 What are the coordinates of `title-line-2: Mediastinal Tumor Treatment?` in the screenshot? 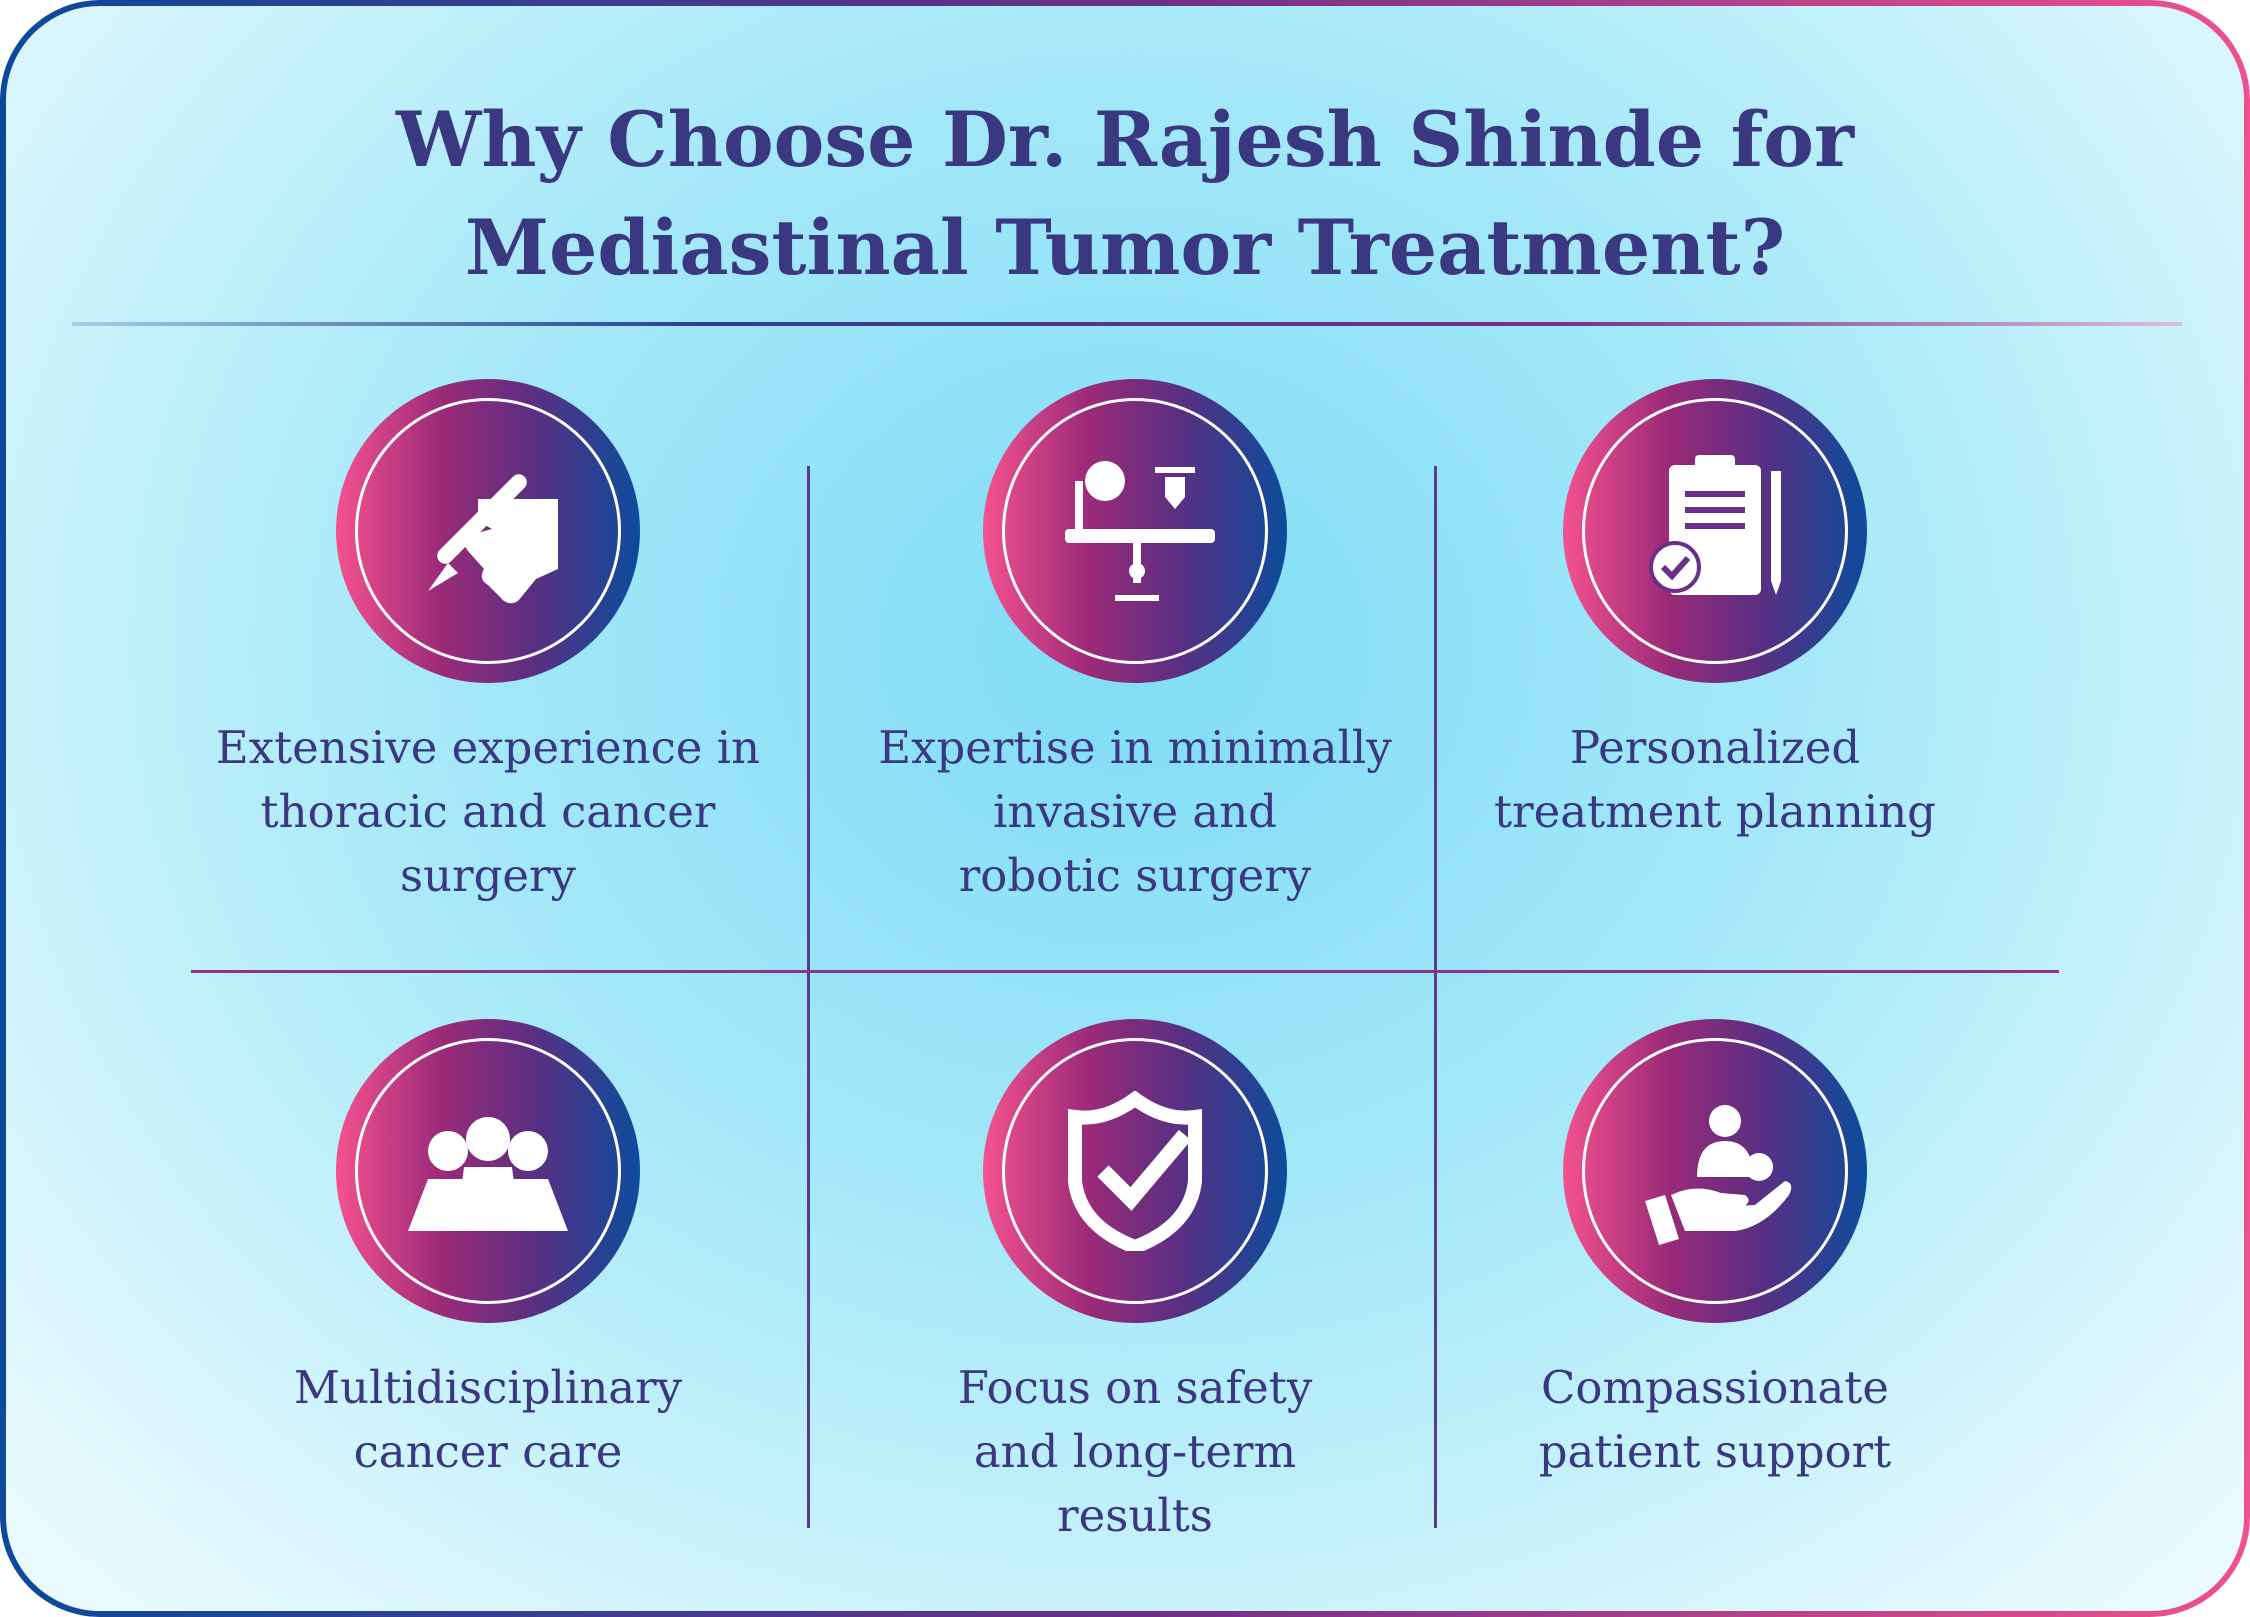 It's located at (1125, 247).